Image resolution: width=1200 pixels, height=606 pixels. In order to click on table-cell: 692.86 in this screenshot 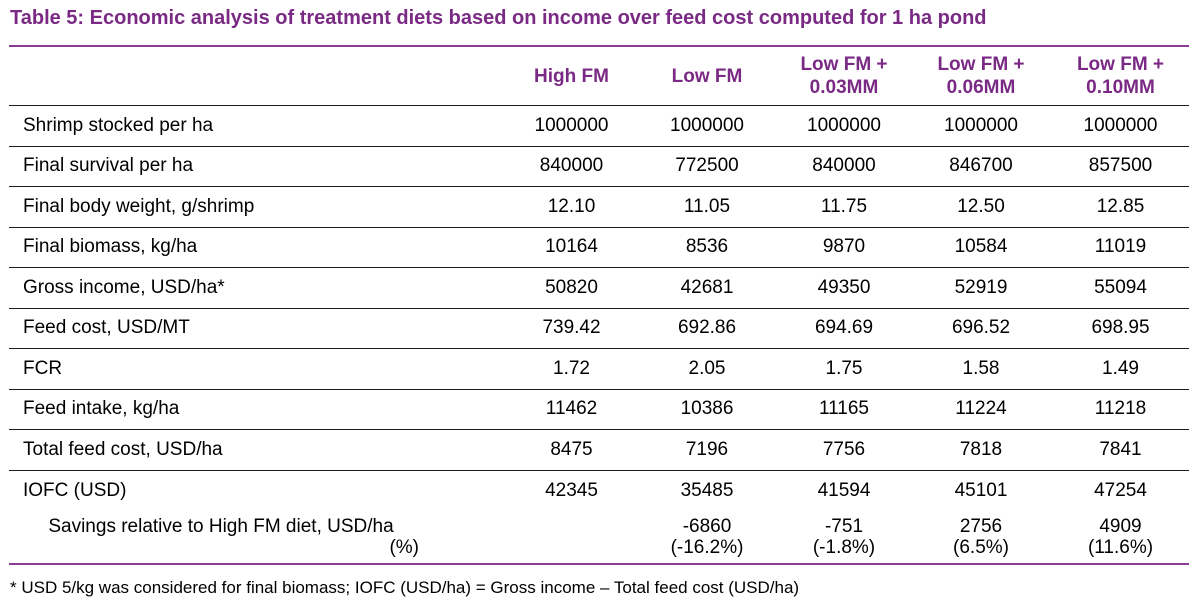, I will do `click(707, 328)`.